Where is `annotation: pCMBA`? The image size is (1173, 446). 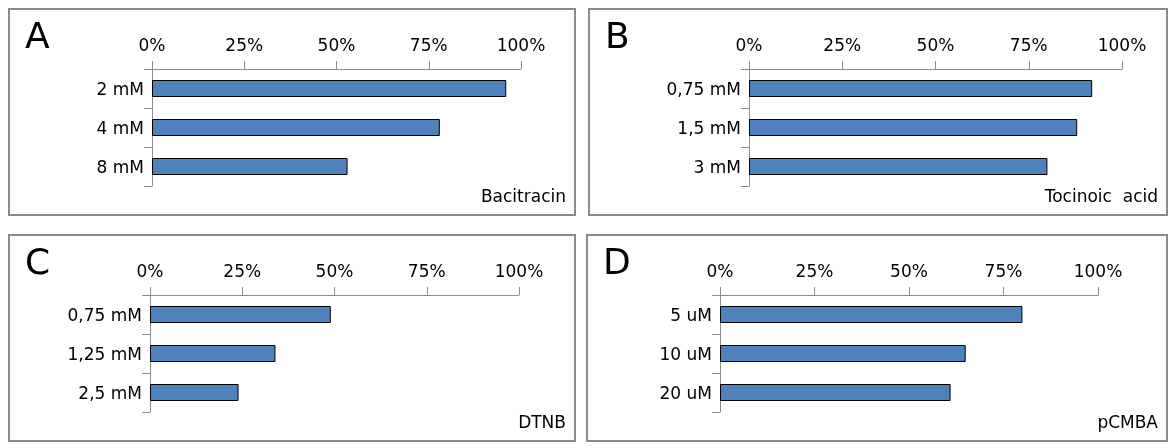 annotation: pCMBA is located at coordinates (1128, 421).